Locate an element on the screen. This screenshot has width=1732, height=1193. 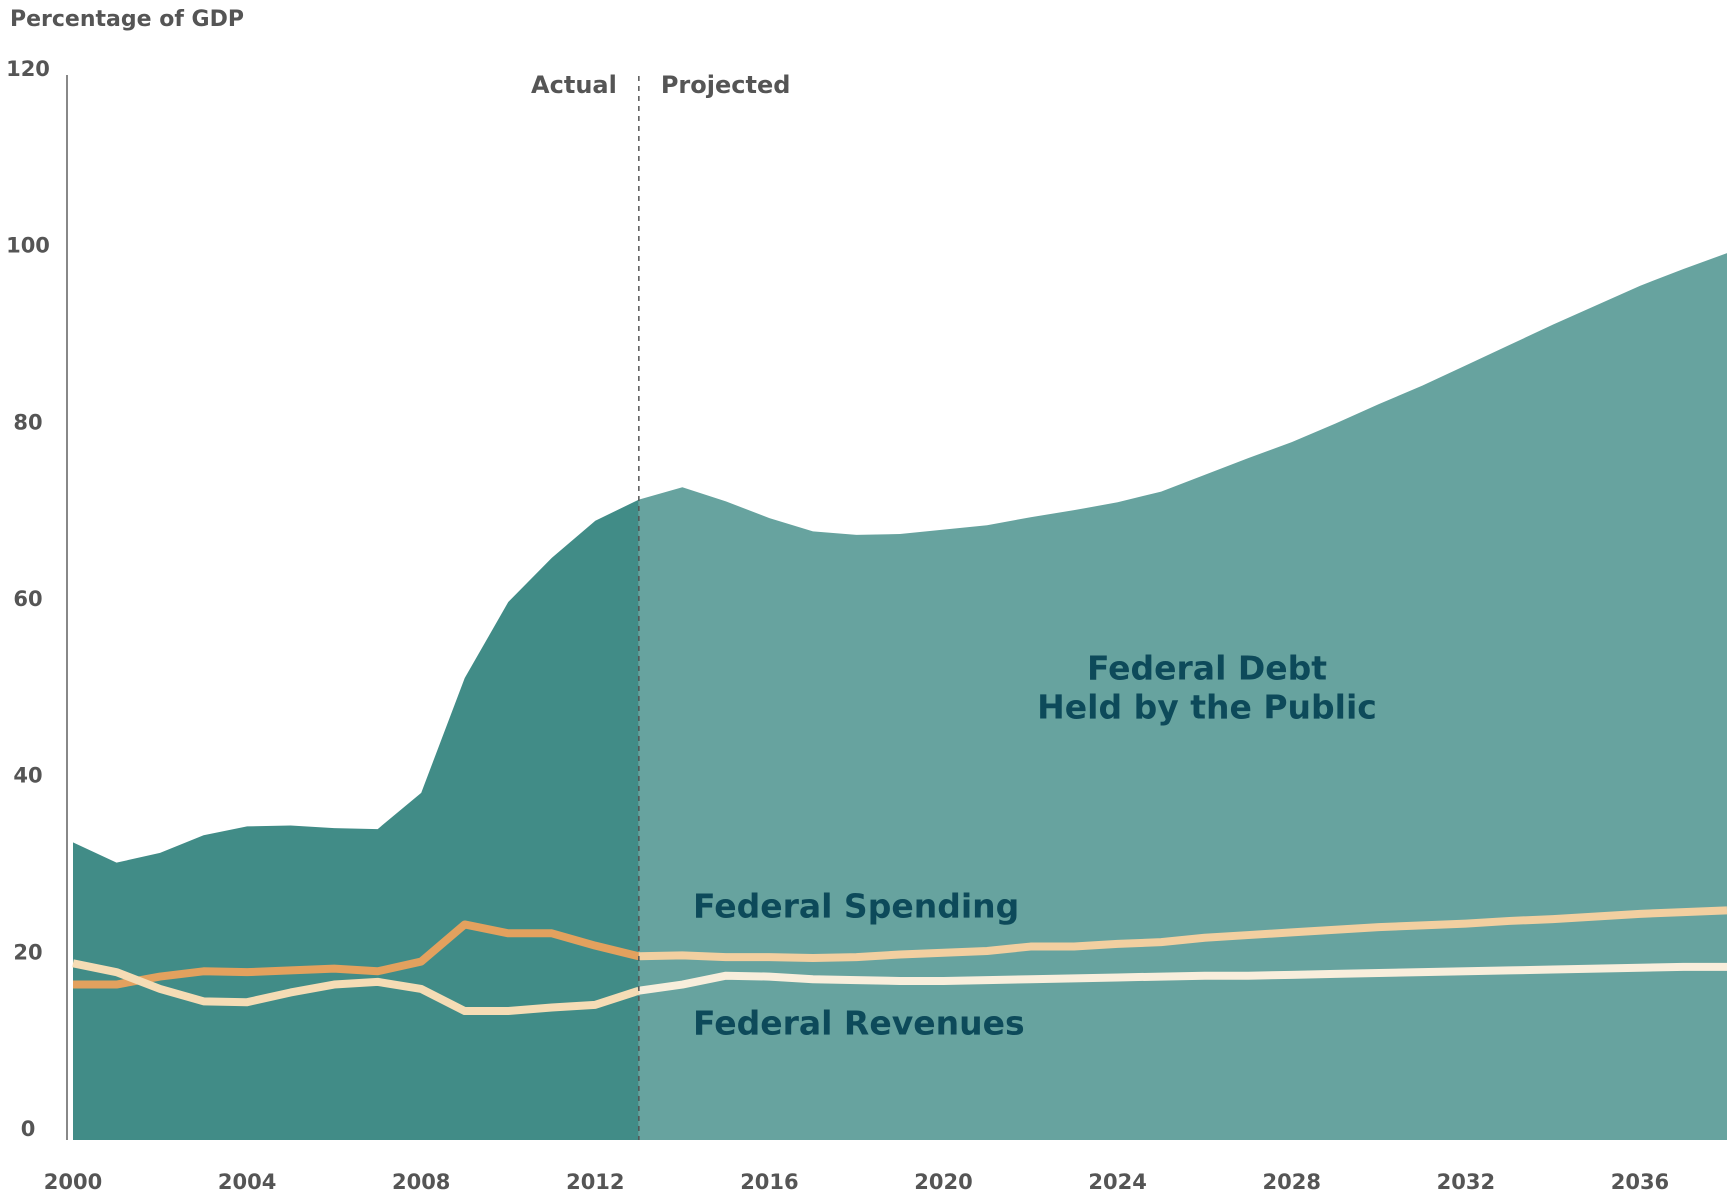
series-label: Federal Spending is located at coordinates (856, 906).